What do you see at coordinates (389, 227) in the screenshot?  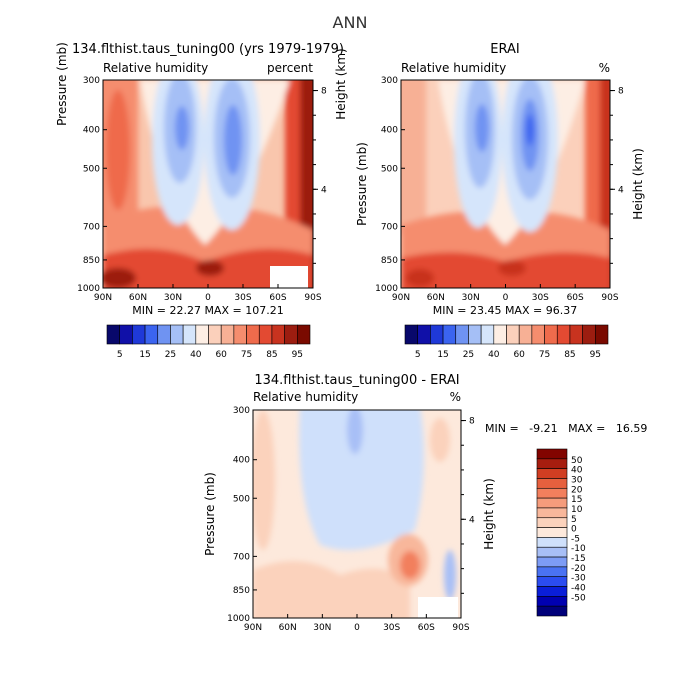 I see `panel-obs-ytick-label: 700` at bounding box center [389, 227].